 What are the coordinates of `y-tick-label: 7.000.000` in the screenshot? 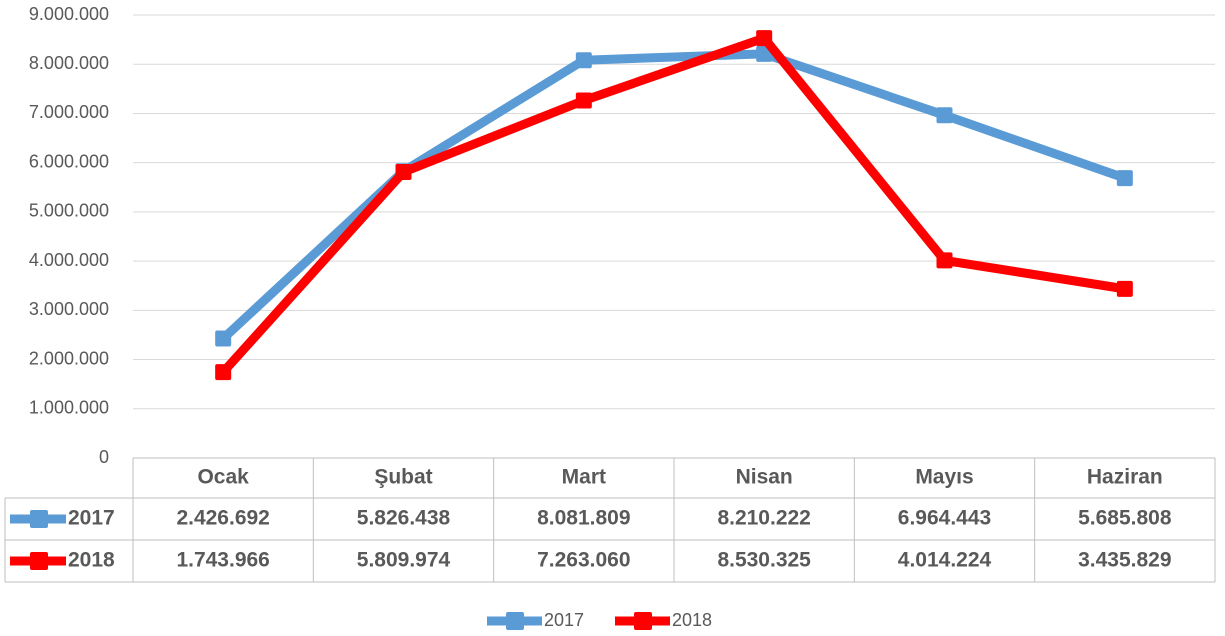 It's located at (69, 112).